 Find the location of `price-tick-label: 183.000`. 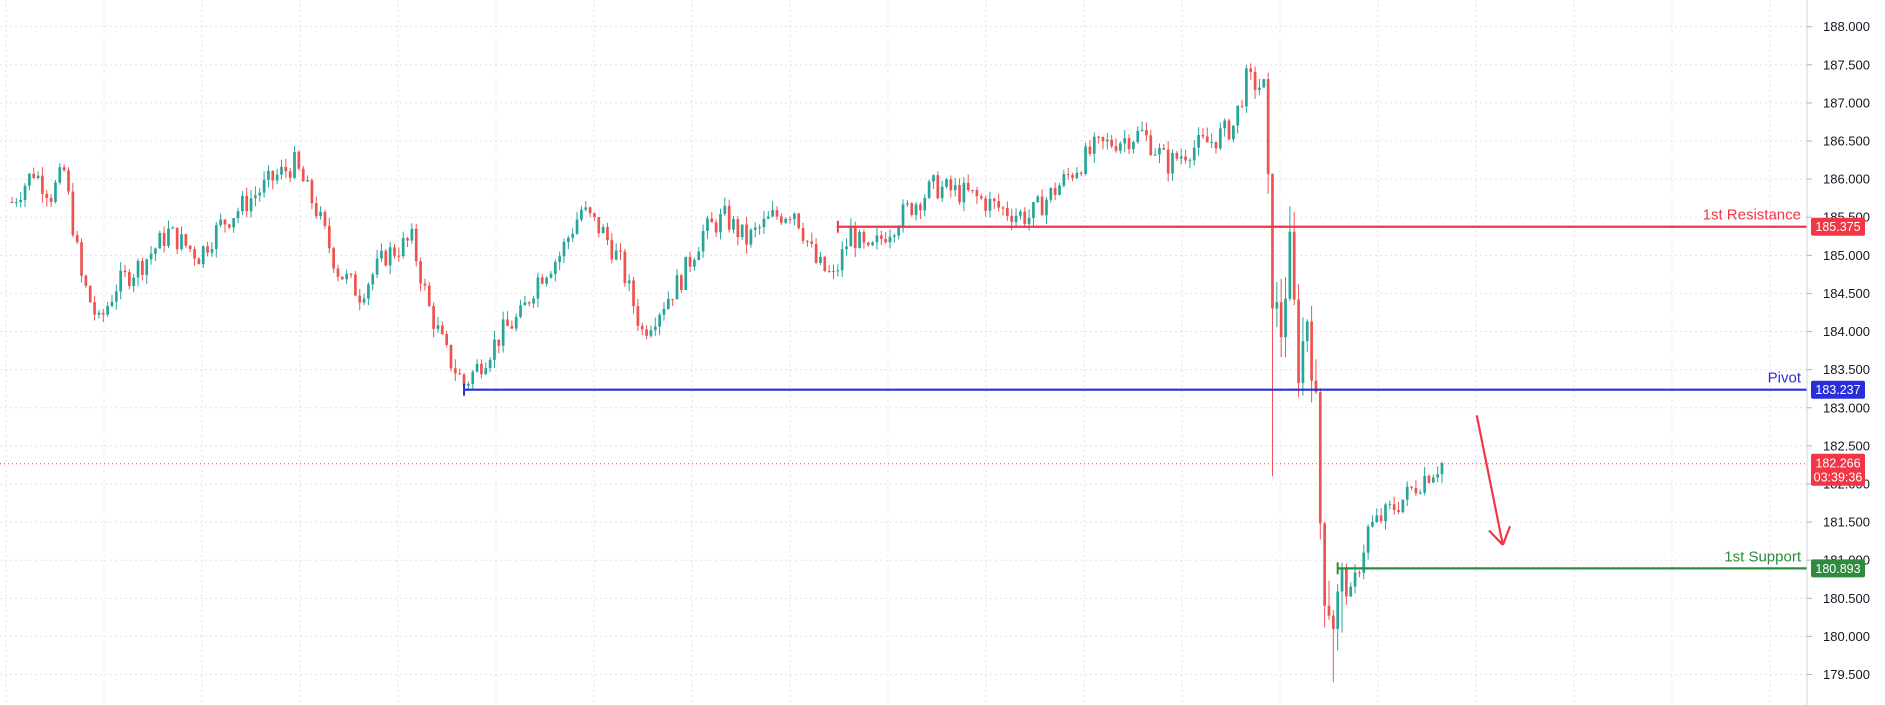

price-tick-label: 183.000 is located at coordinates (1846, 407).